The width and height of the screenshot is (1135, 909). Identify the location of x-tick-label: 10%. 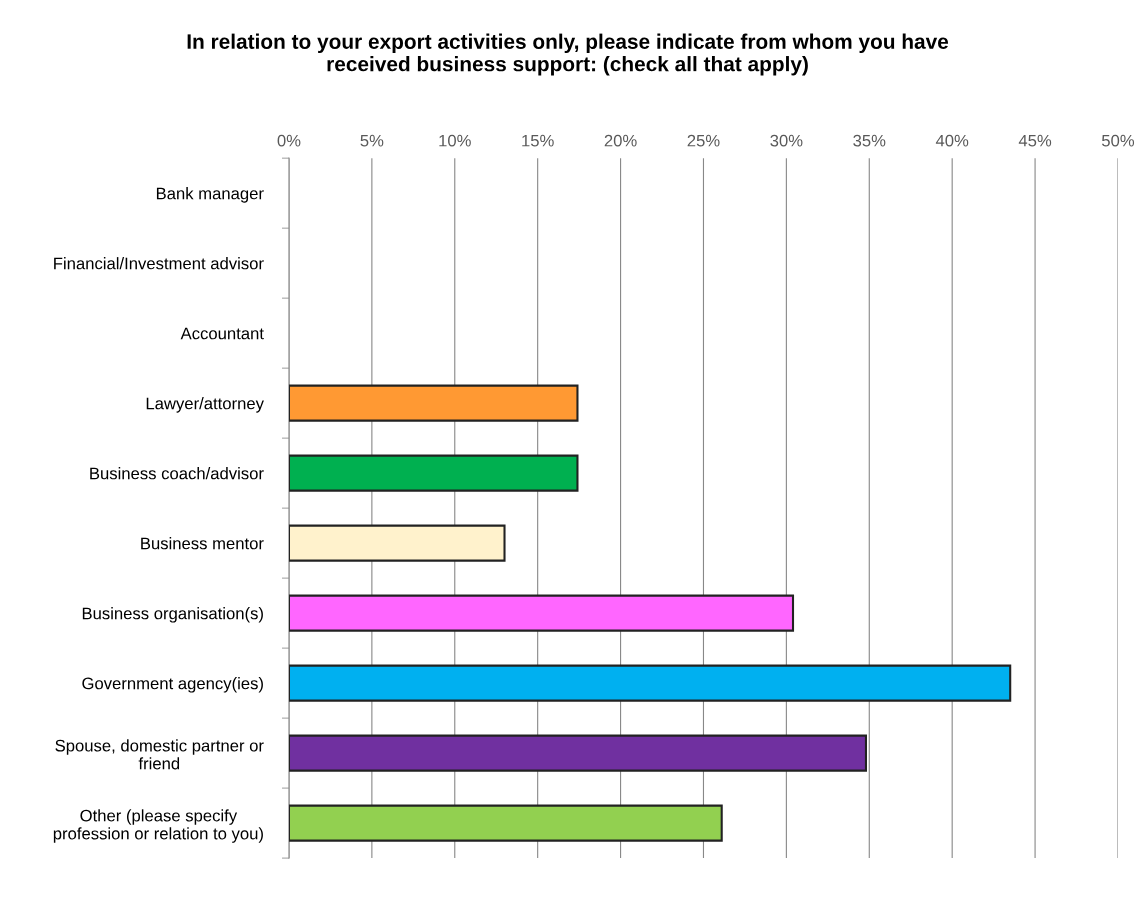
(455, 140).